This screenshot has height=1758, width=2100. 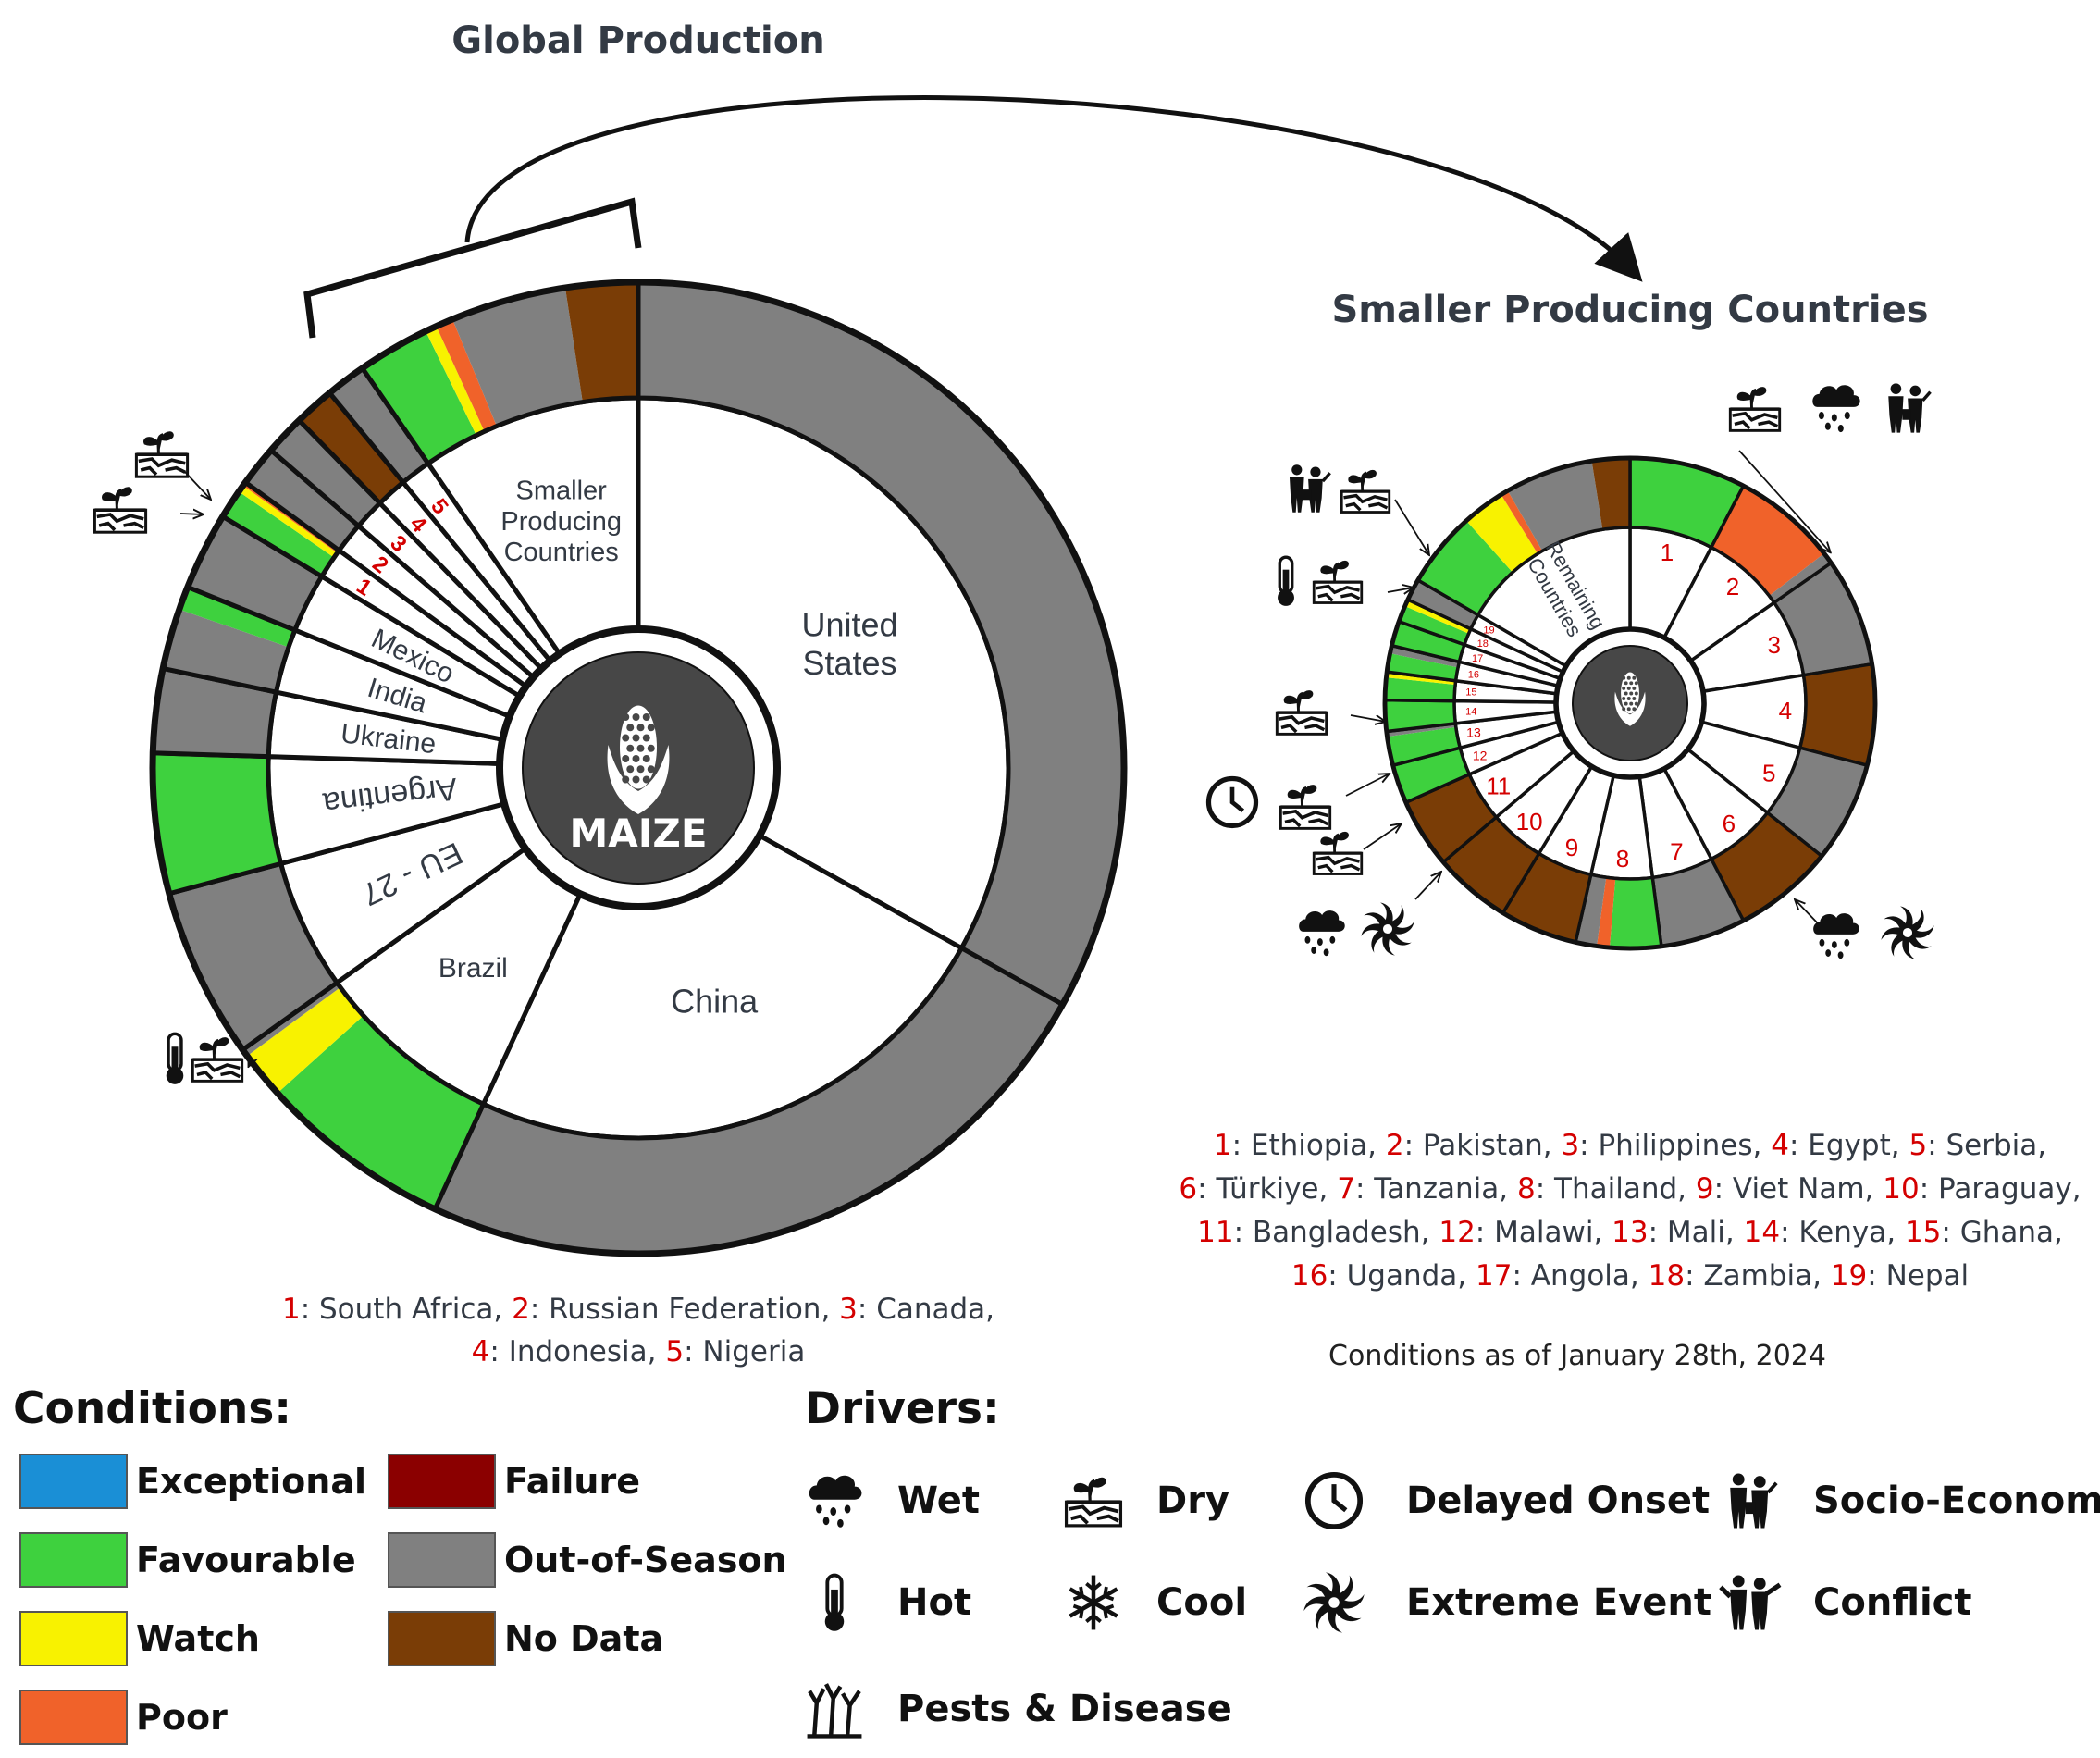 I want to click on small-outer-remaining-countries-watch, so click(x=1501, y=533).